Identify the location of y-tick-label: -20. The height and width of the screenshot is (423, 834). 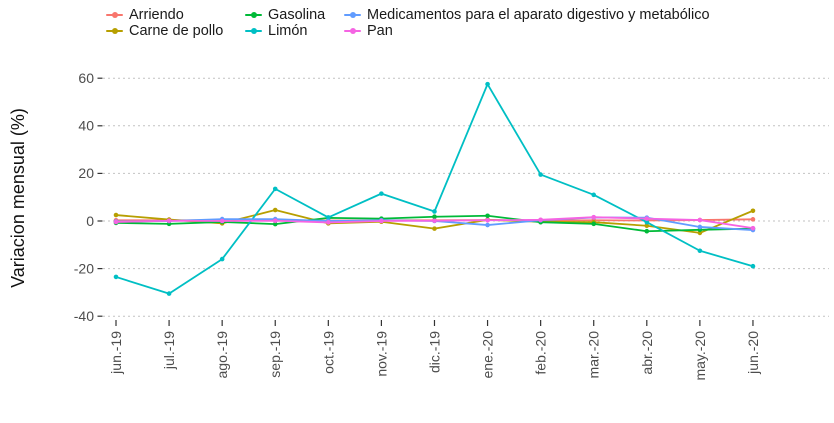
(84, 268).